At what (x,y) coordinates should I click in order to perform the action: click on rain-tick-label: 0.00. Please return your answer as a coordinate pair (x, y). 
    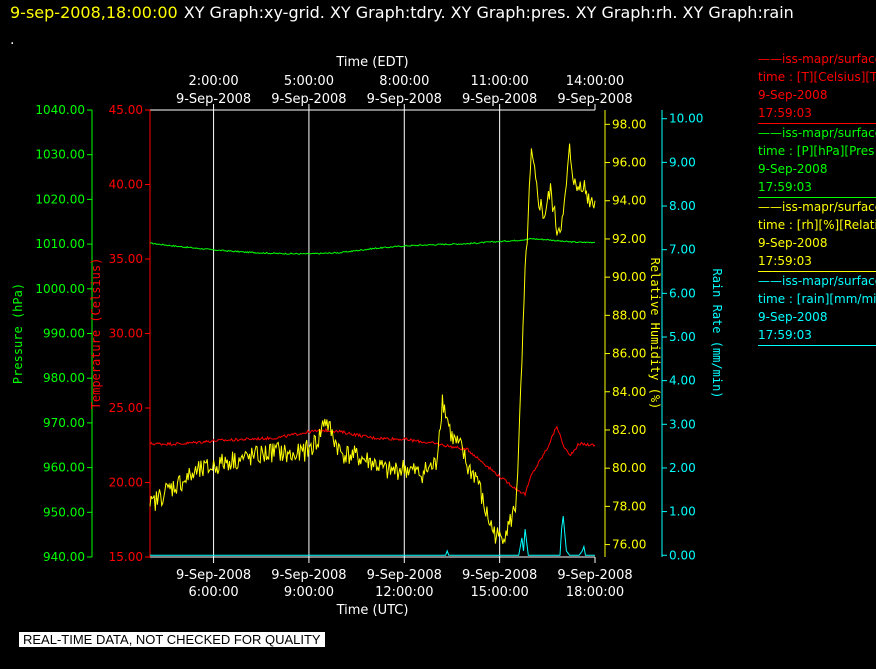
    Looking at the image, I should click on (682, 555).